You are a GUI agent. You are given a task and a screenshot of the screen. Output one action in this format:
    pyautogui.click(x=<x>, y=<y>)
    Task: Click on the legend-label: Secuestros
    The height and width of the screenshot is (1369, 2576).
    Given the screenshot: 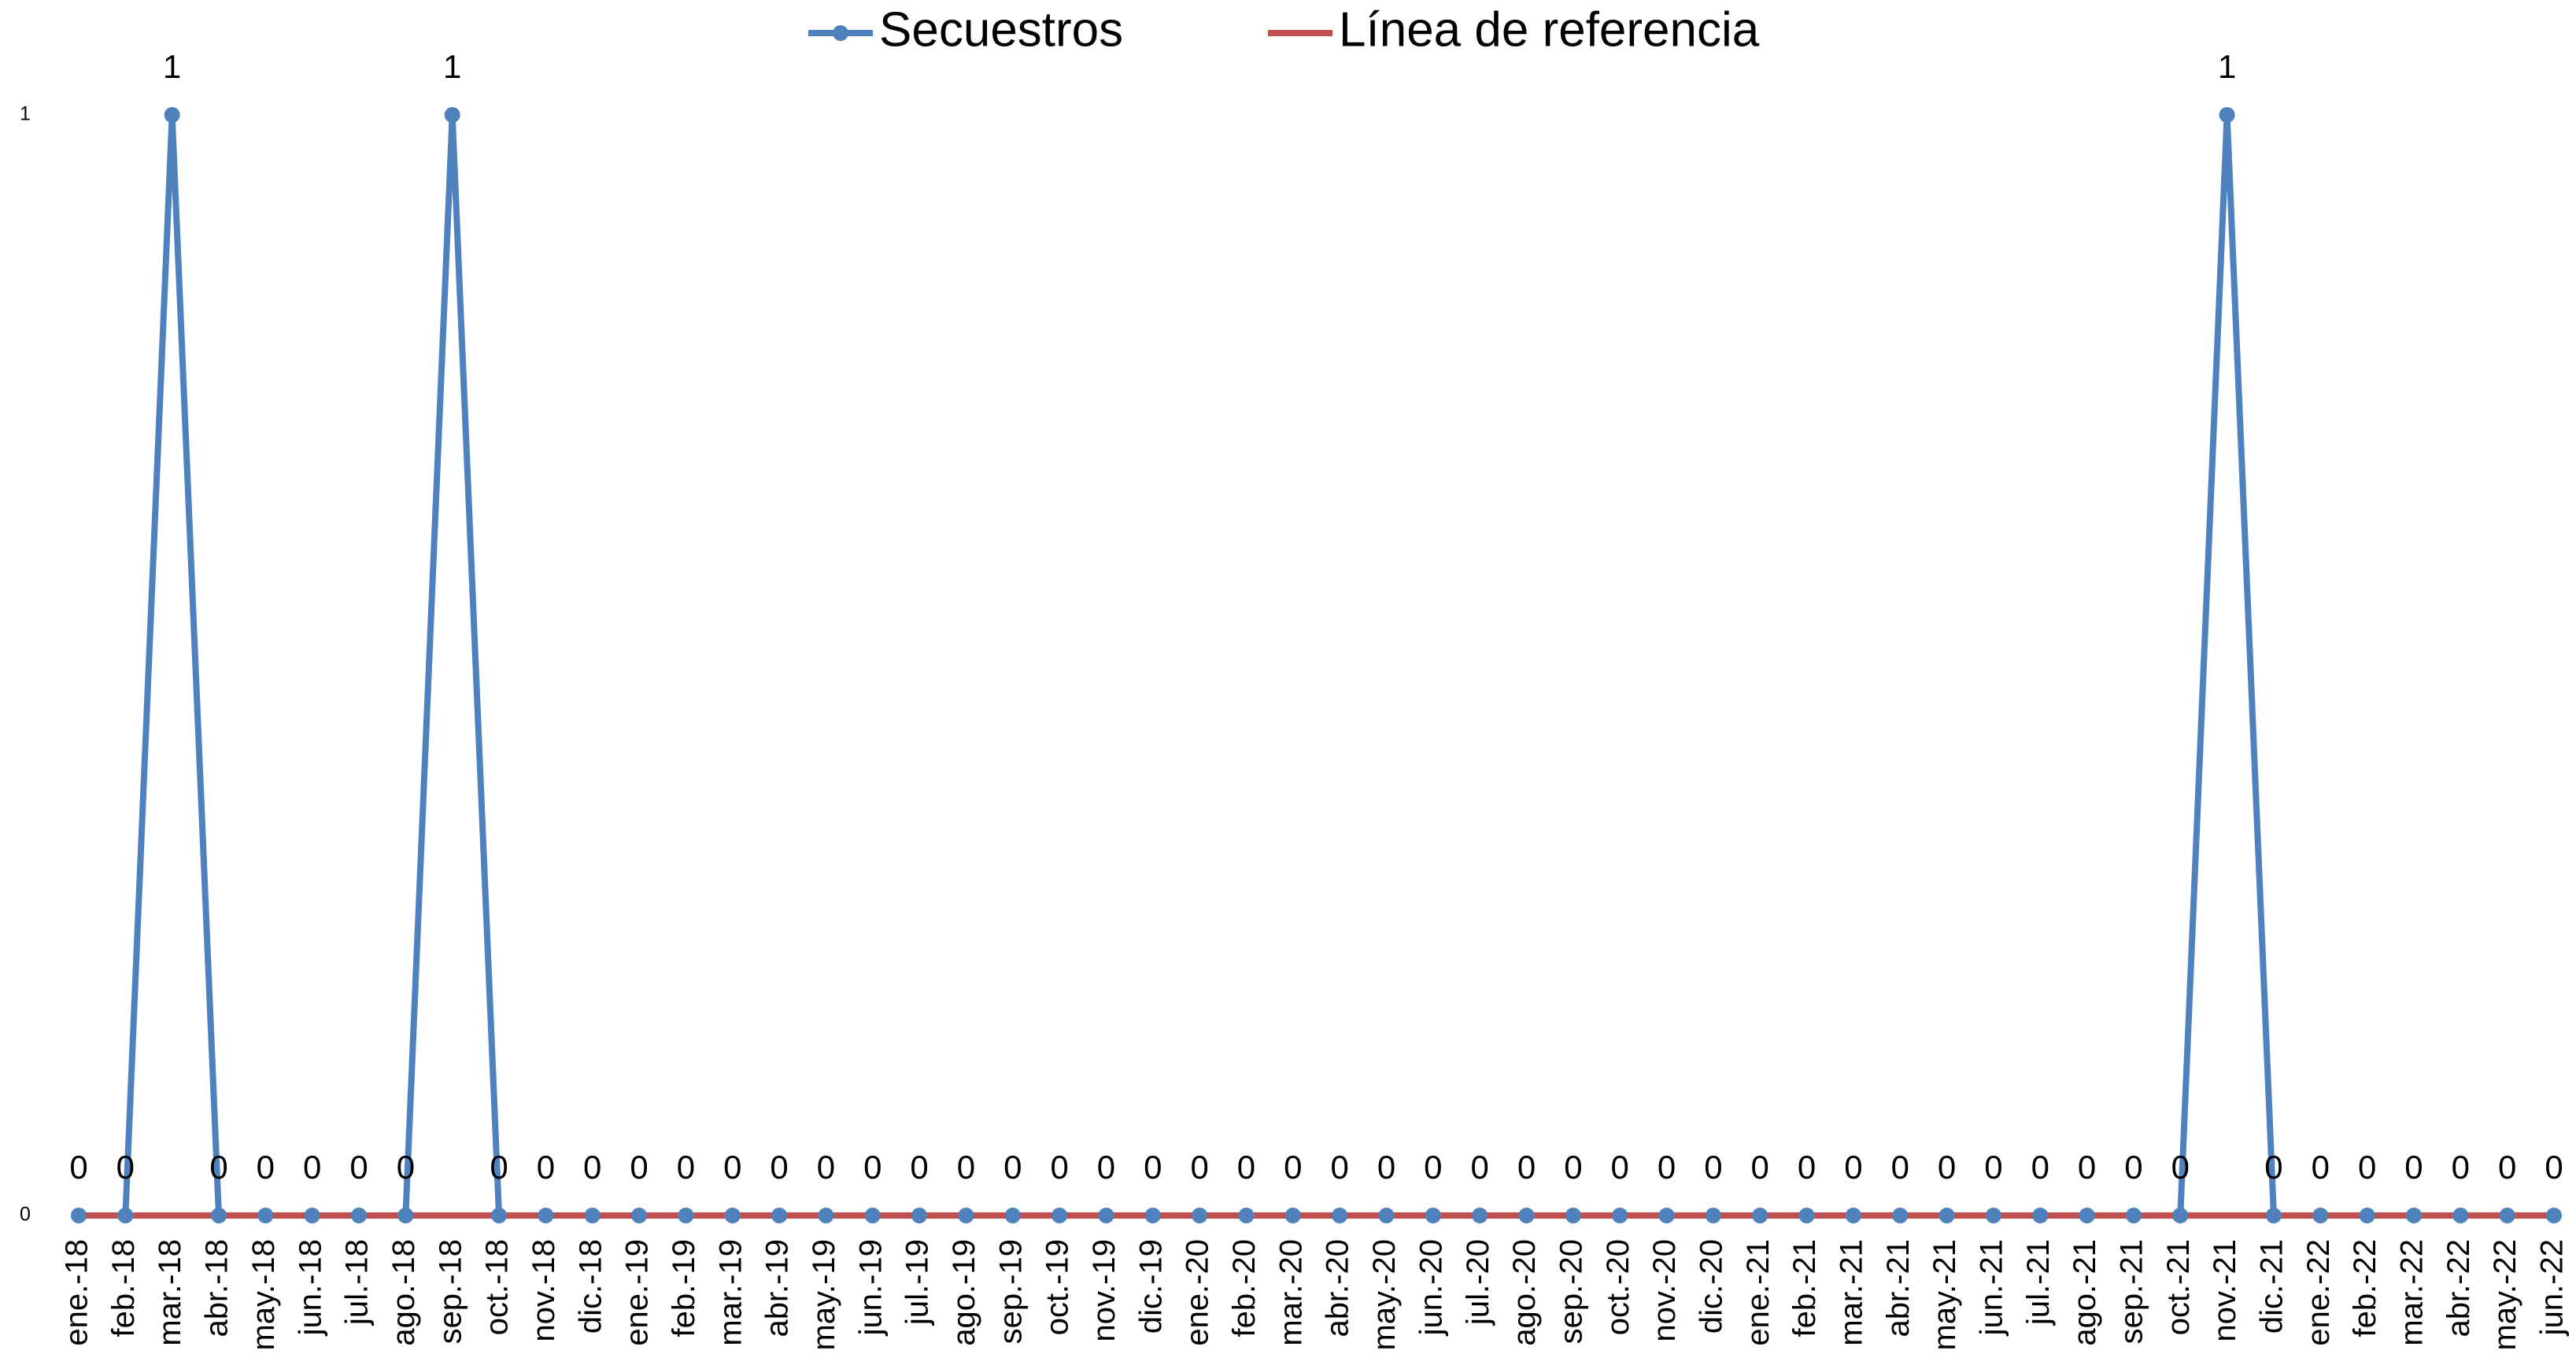 What is the action you would take?
    pyautogui.click(x=1001, y=29)
    